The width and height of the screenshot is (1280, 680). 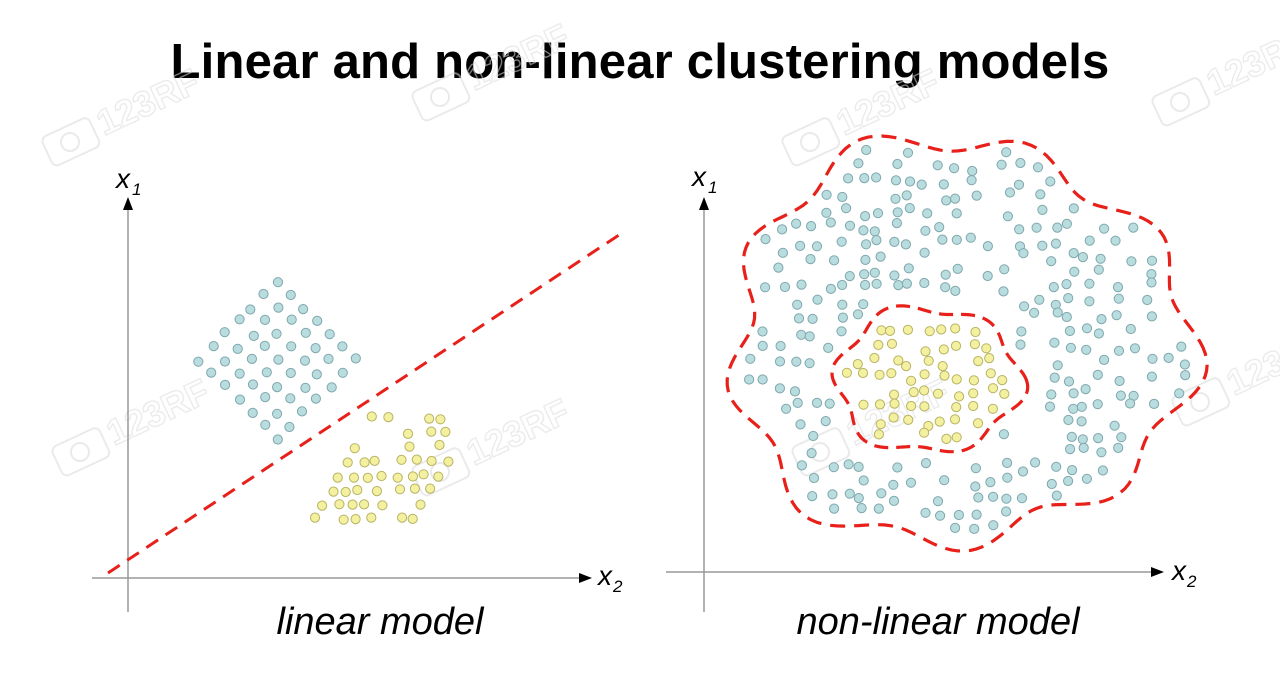 What do you see at coordinates (930, 379) in the screenshot?
I see `inner-nonlinear-boundary` at bounding box center [930, 379].